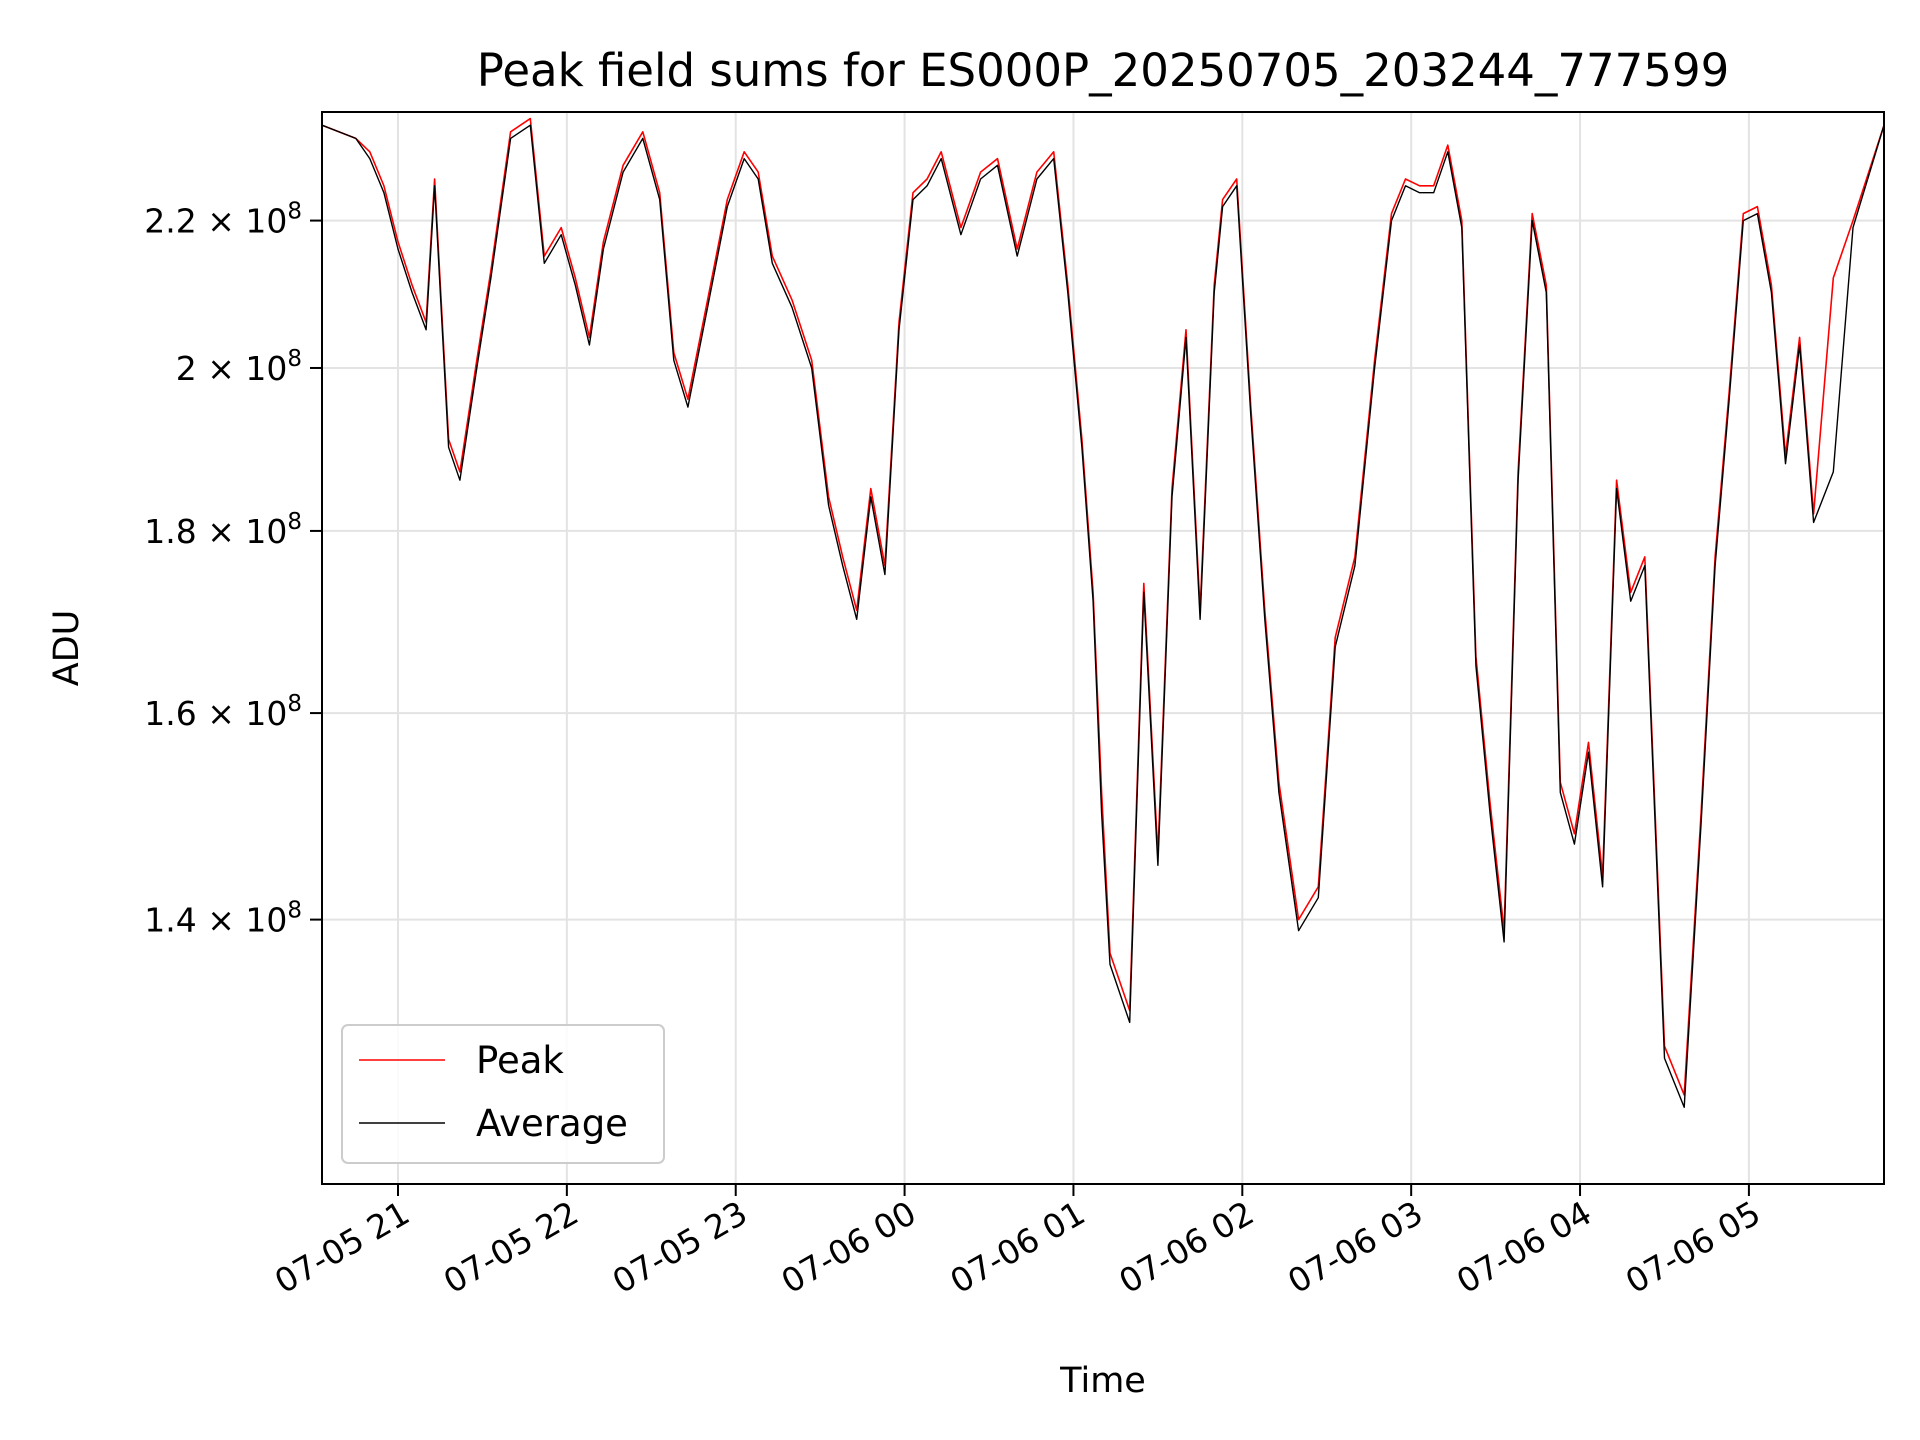 The height and width of the screenshot is (1440, 1920). What do you see at coordinates (520, 1060) in the screenshot?
I see `legend-label-peak: Peak` at bounding box center [520, 1060].